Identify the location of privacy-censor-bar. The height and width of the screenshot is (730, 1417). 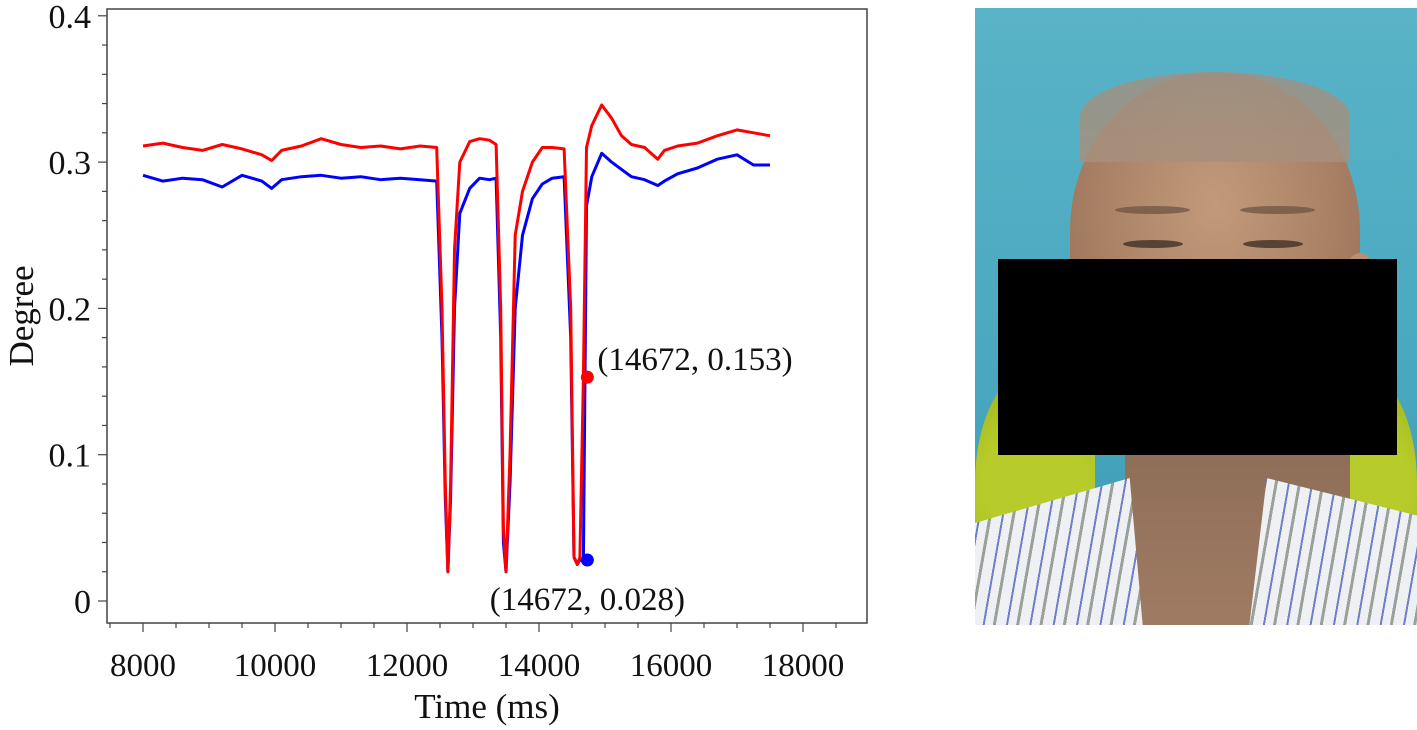
(1197, 357).